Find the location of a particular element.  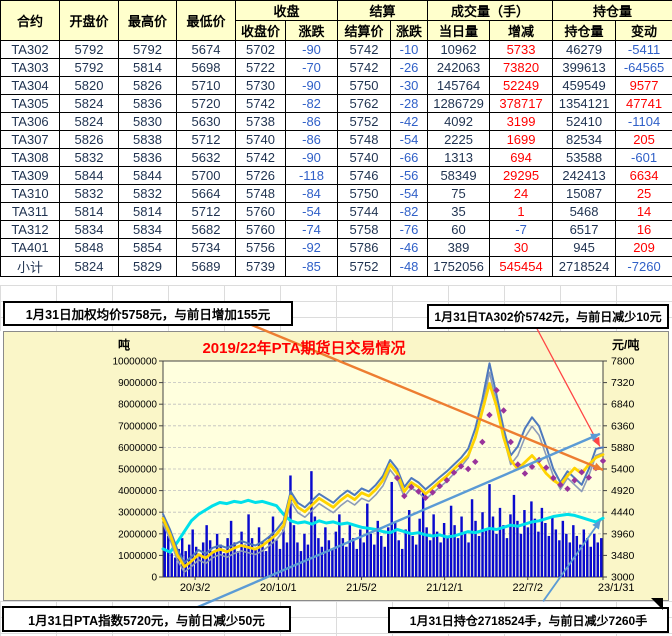

group-header-settle: 结算 is located at coordinates (383, 10).